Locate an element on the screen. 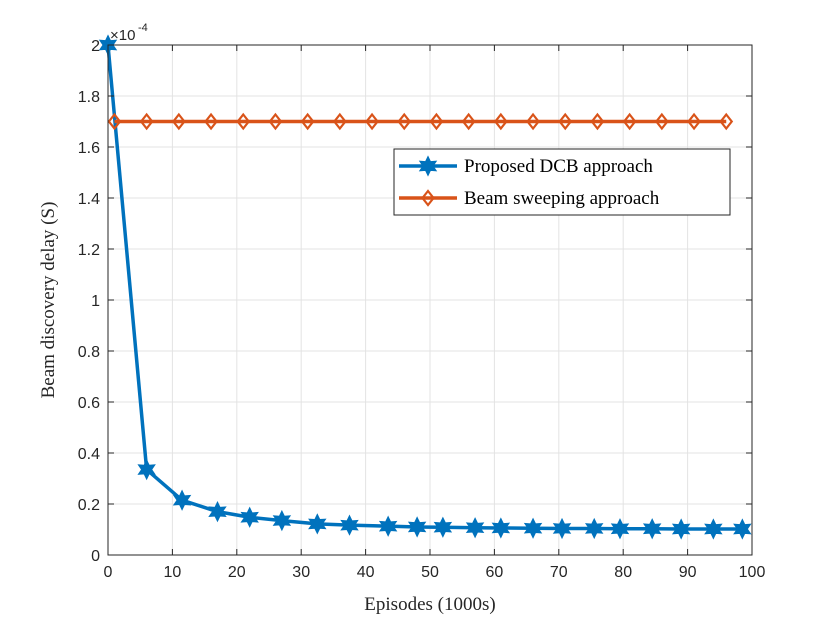 The image size is (830, 623). y-tick-label: 1.6 is located at coordinates (89, 148).